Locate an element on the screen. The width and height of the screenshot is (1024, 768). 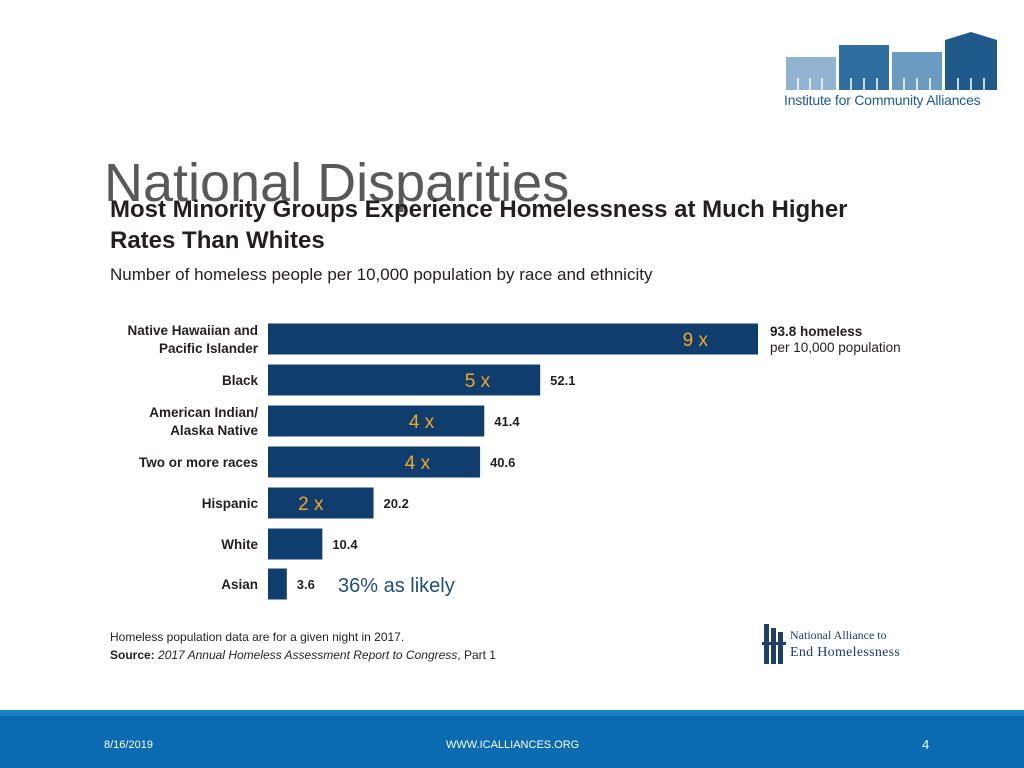
category-label-0-0: Native Hawaiian and is located at coordinates (192, 330).